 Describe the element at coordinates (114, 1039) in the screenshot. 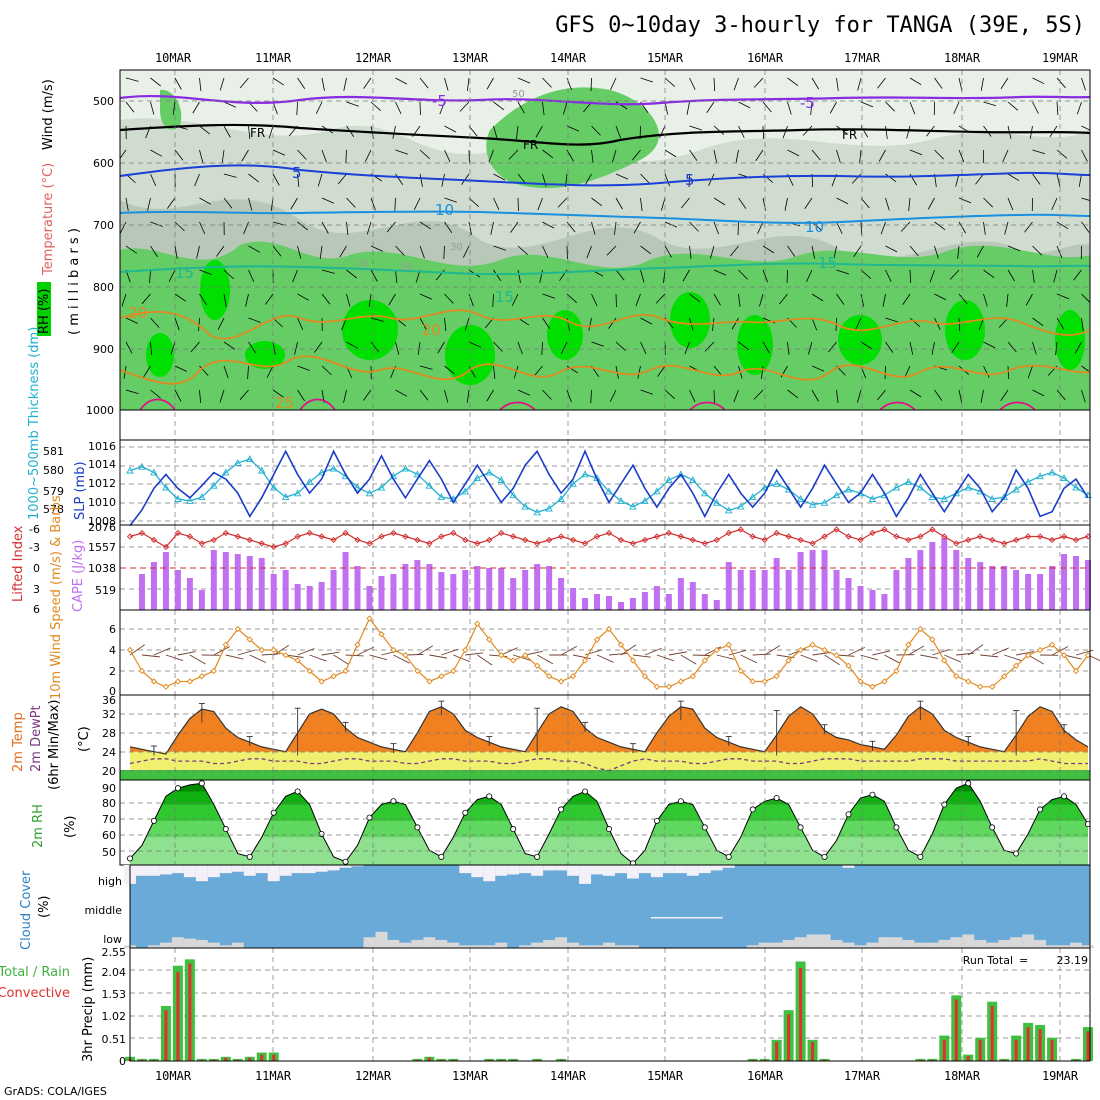

I see `precip-tick: 0.51` at that location.